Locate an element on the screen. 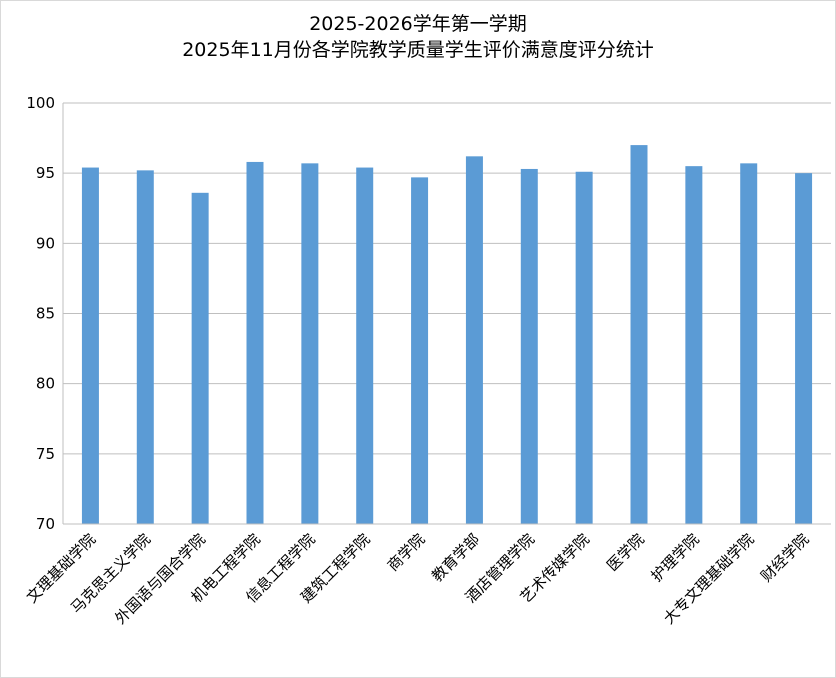  y-tick-label: 70 is located at coordinates (45, 524).